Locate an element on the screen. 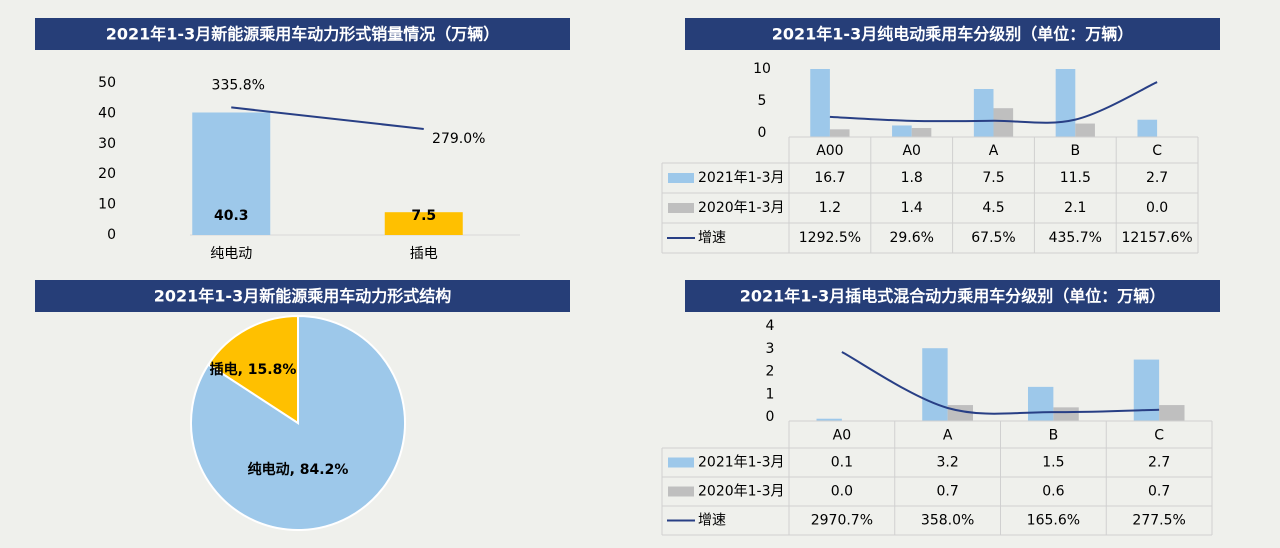 Image resolution: width=1280 pixels, height=548 pixels. bar-value-label: 7.5 is located at coordinates (423, 216).